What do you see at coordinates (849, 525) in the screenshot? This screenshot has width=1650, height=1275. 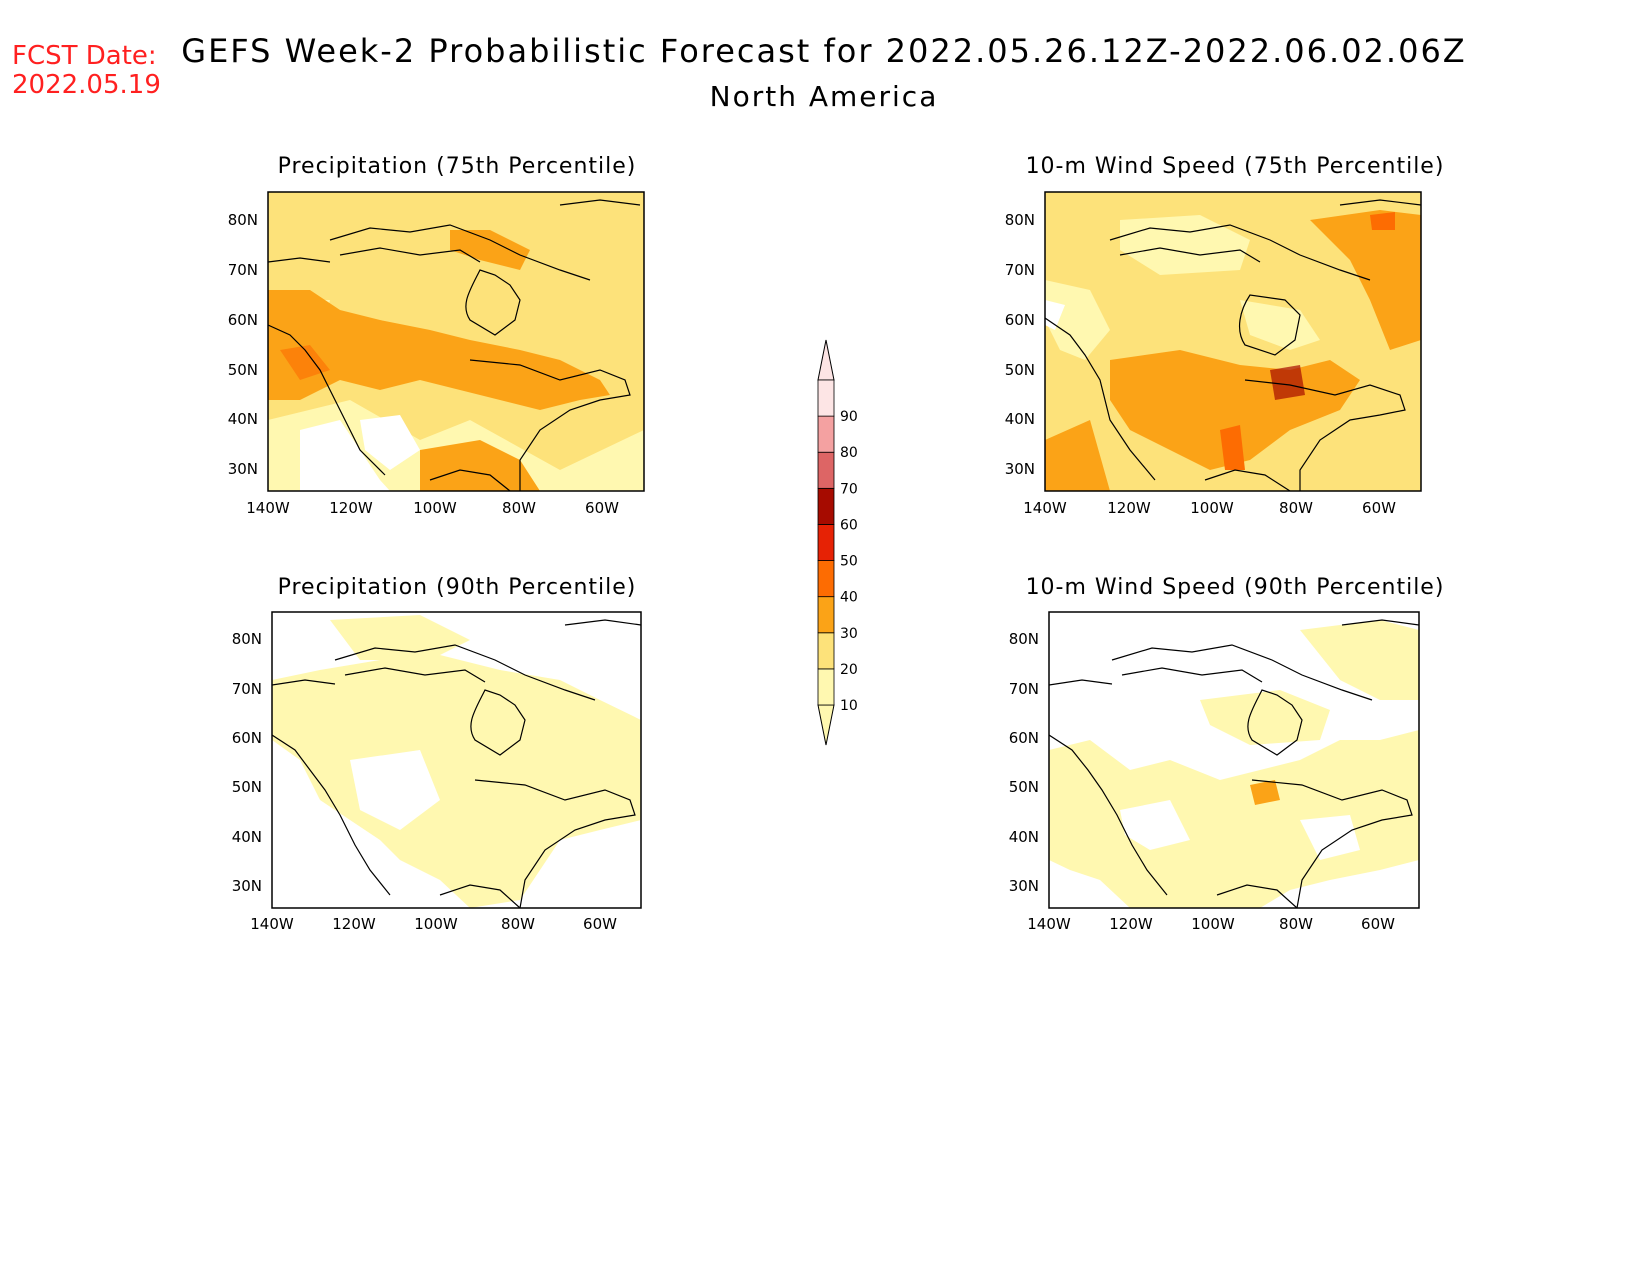 I see `colorbar-tick-label: 60` at bounding box center [849, 525].